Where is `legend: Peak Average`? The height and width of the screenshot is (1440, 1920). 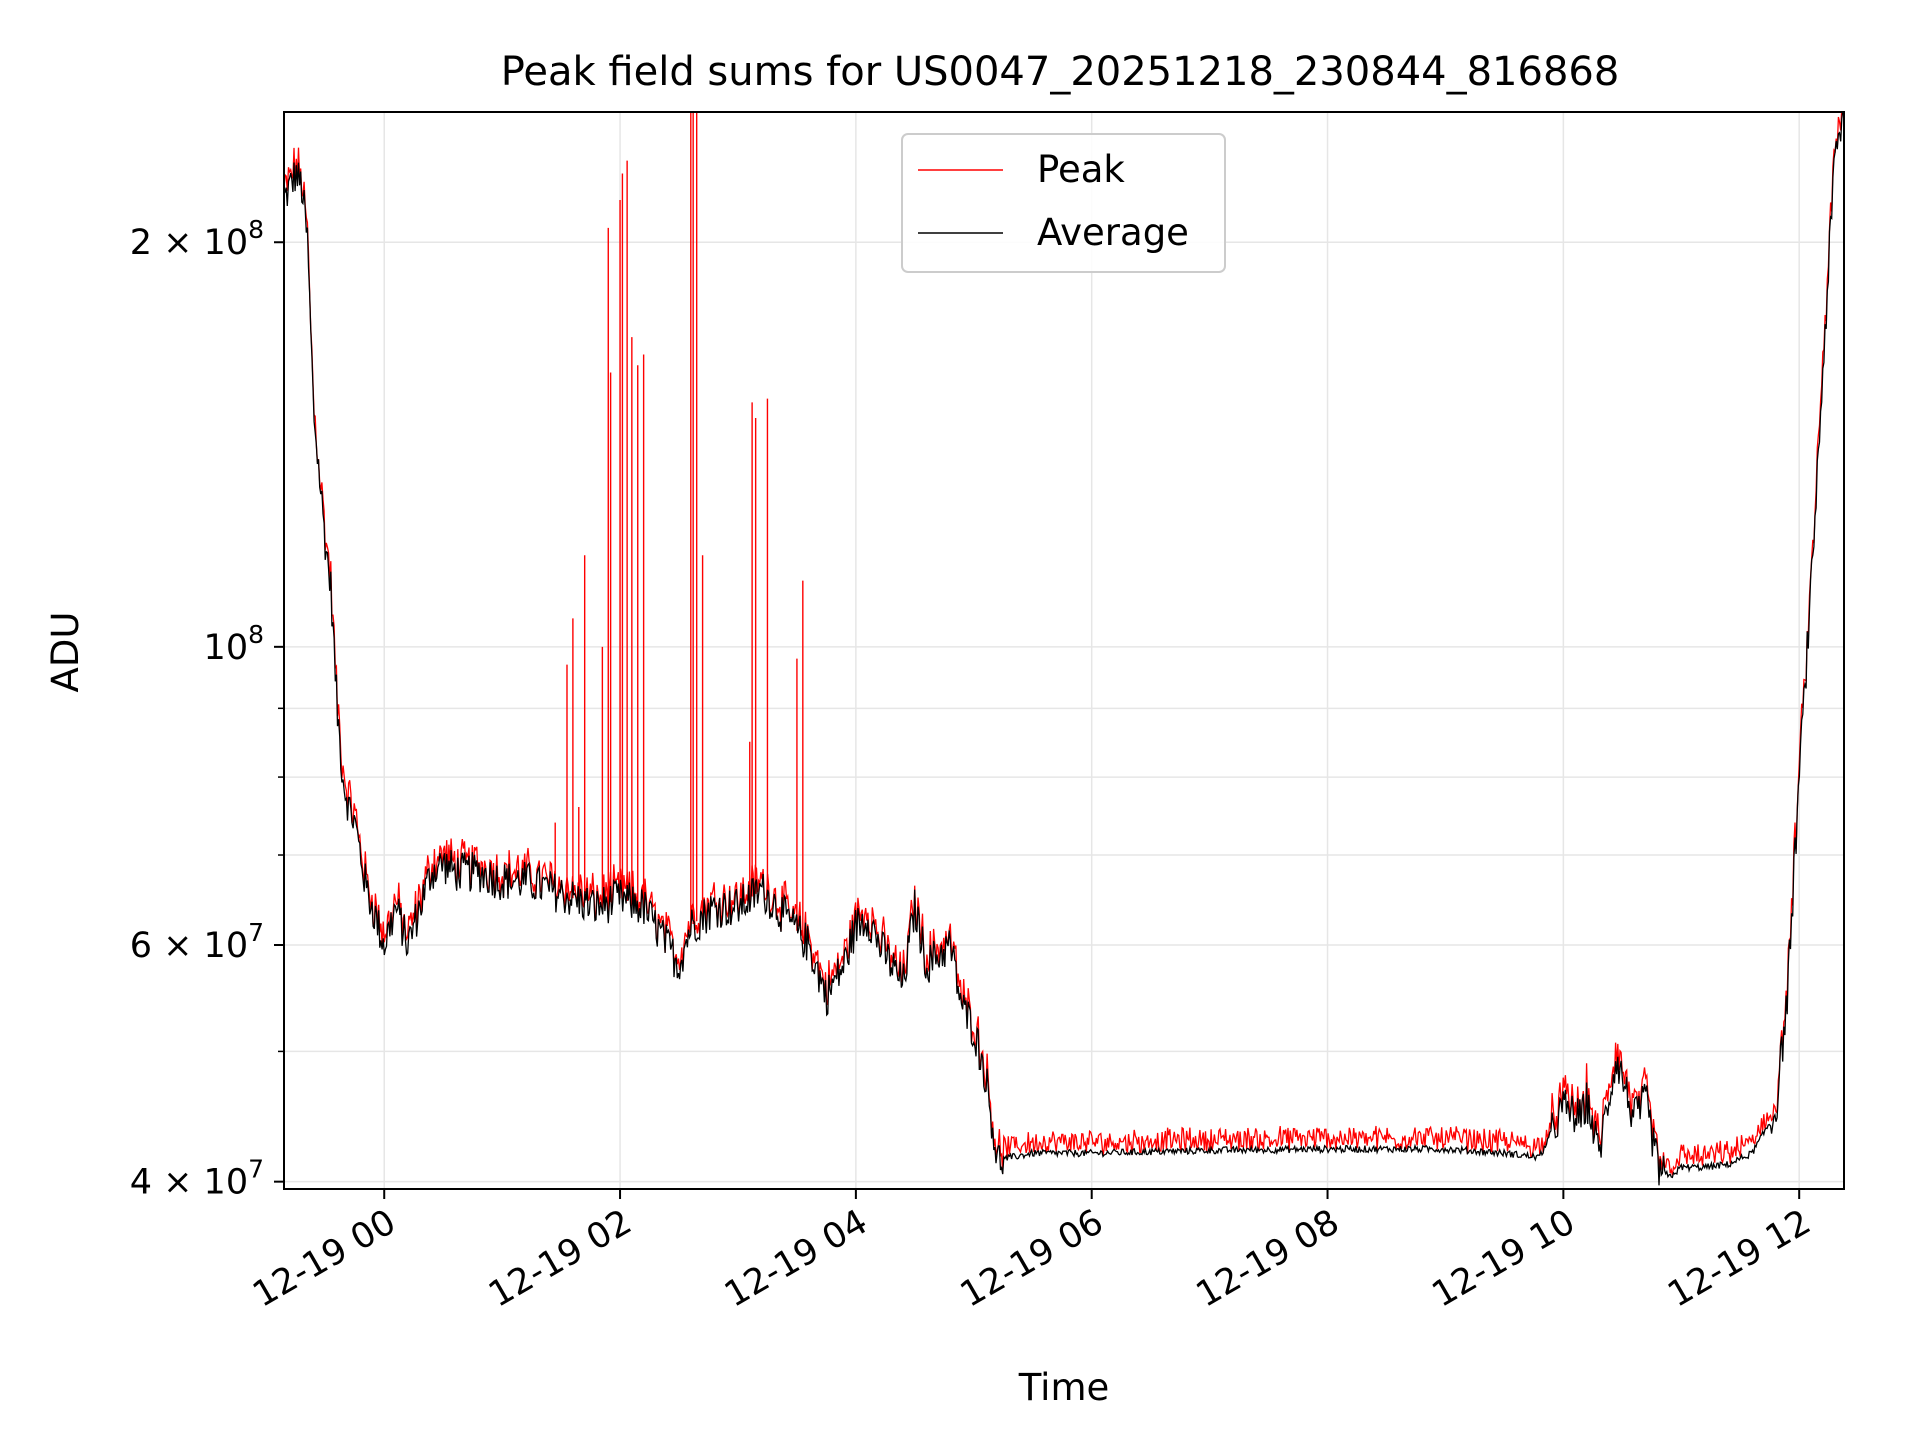 legend: Peak Average is located at coordinates (1063, 203).